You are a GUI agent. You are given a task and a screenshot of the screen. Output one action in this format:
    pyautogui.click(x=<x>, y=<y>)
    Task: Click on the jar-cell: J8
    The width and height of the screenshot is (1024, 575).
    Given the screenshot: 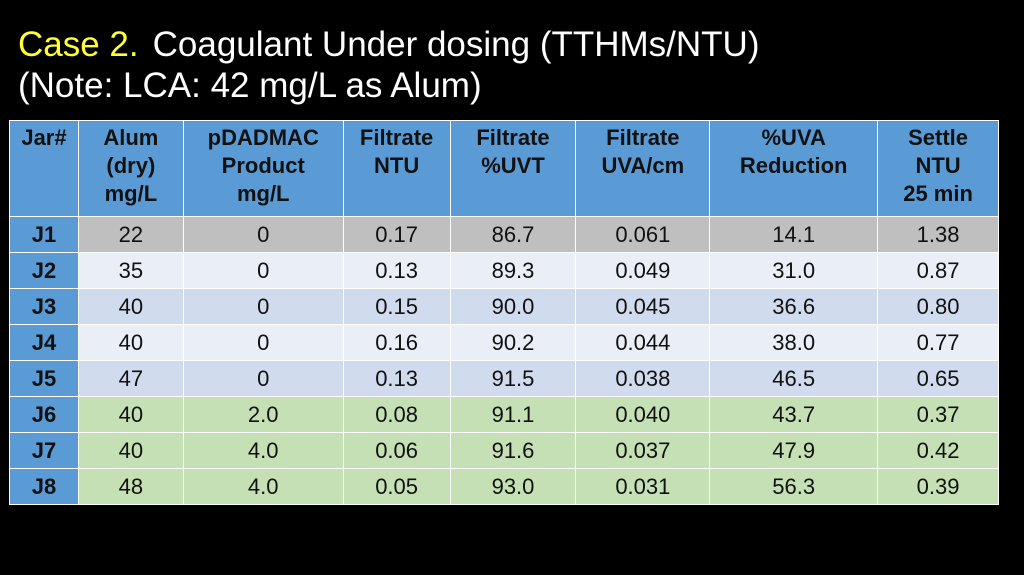 What is the action you would take?
    pyautogui.click(x=44, y=486)
    